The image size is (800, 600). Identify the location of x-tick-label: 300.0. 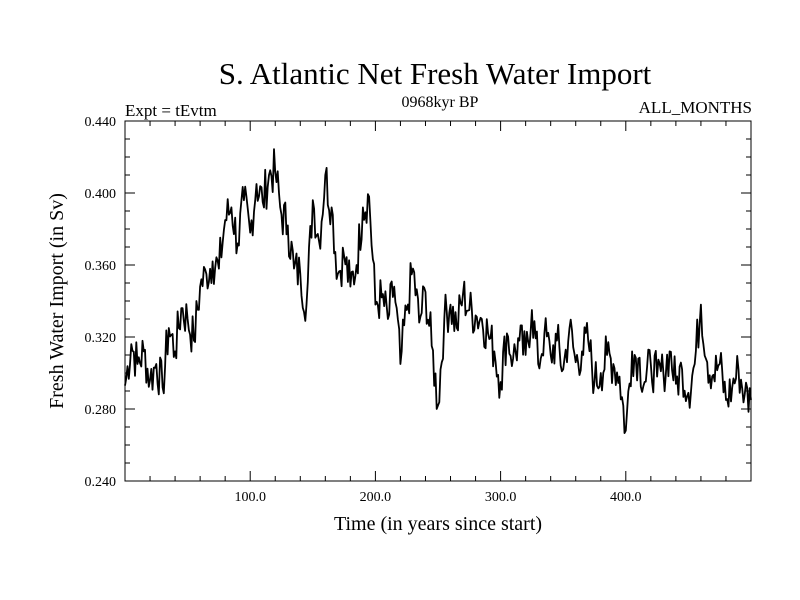
(501, 497).